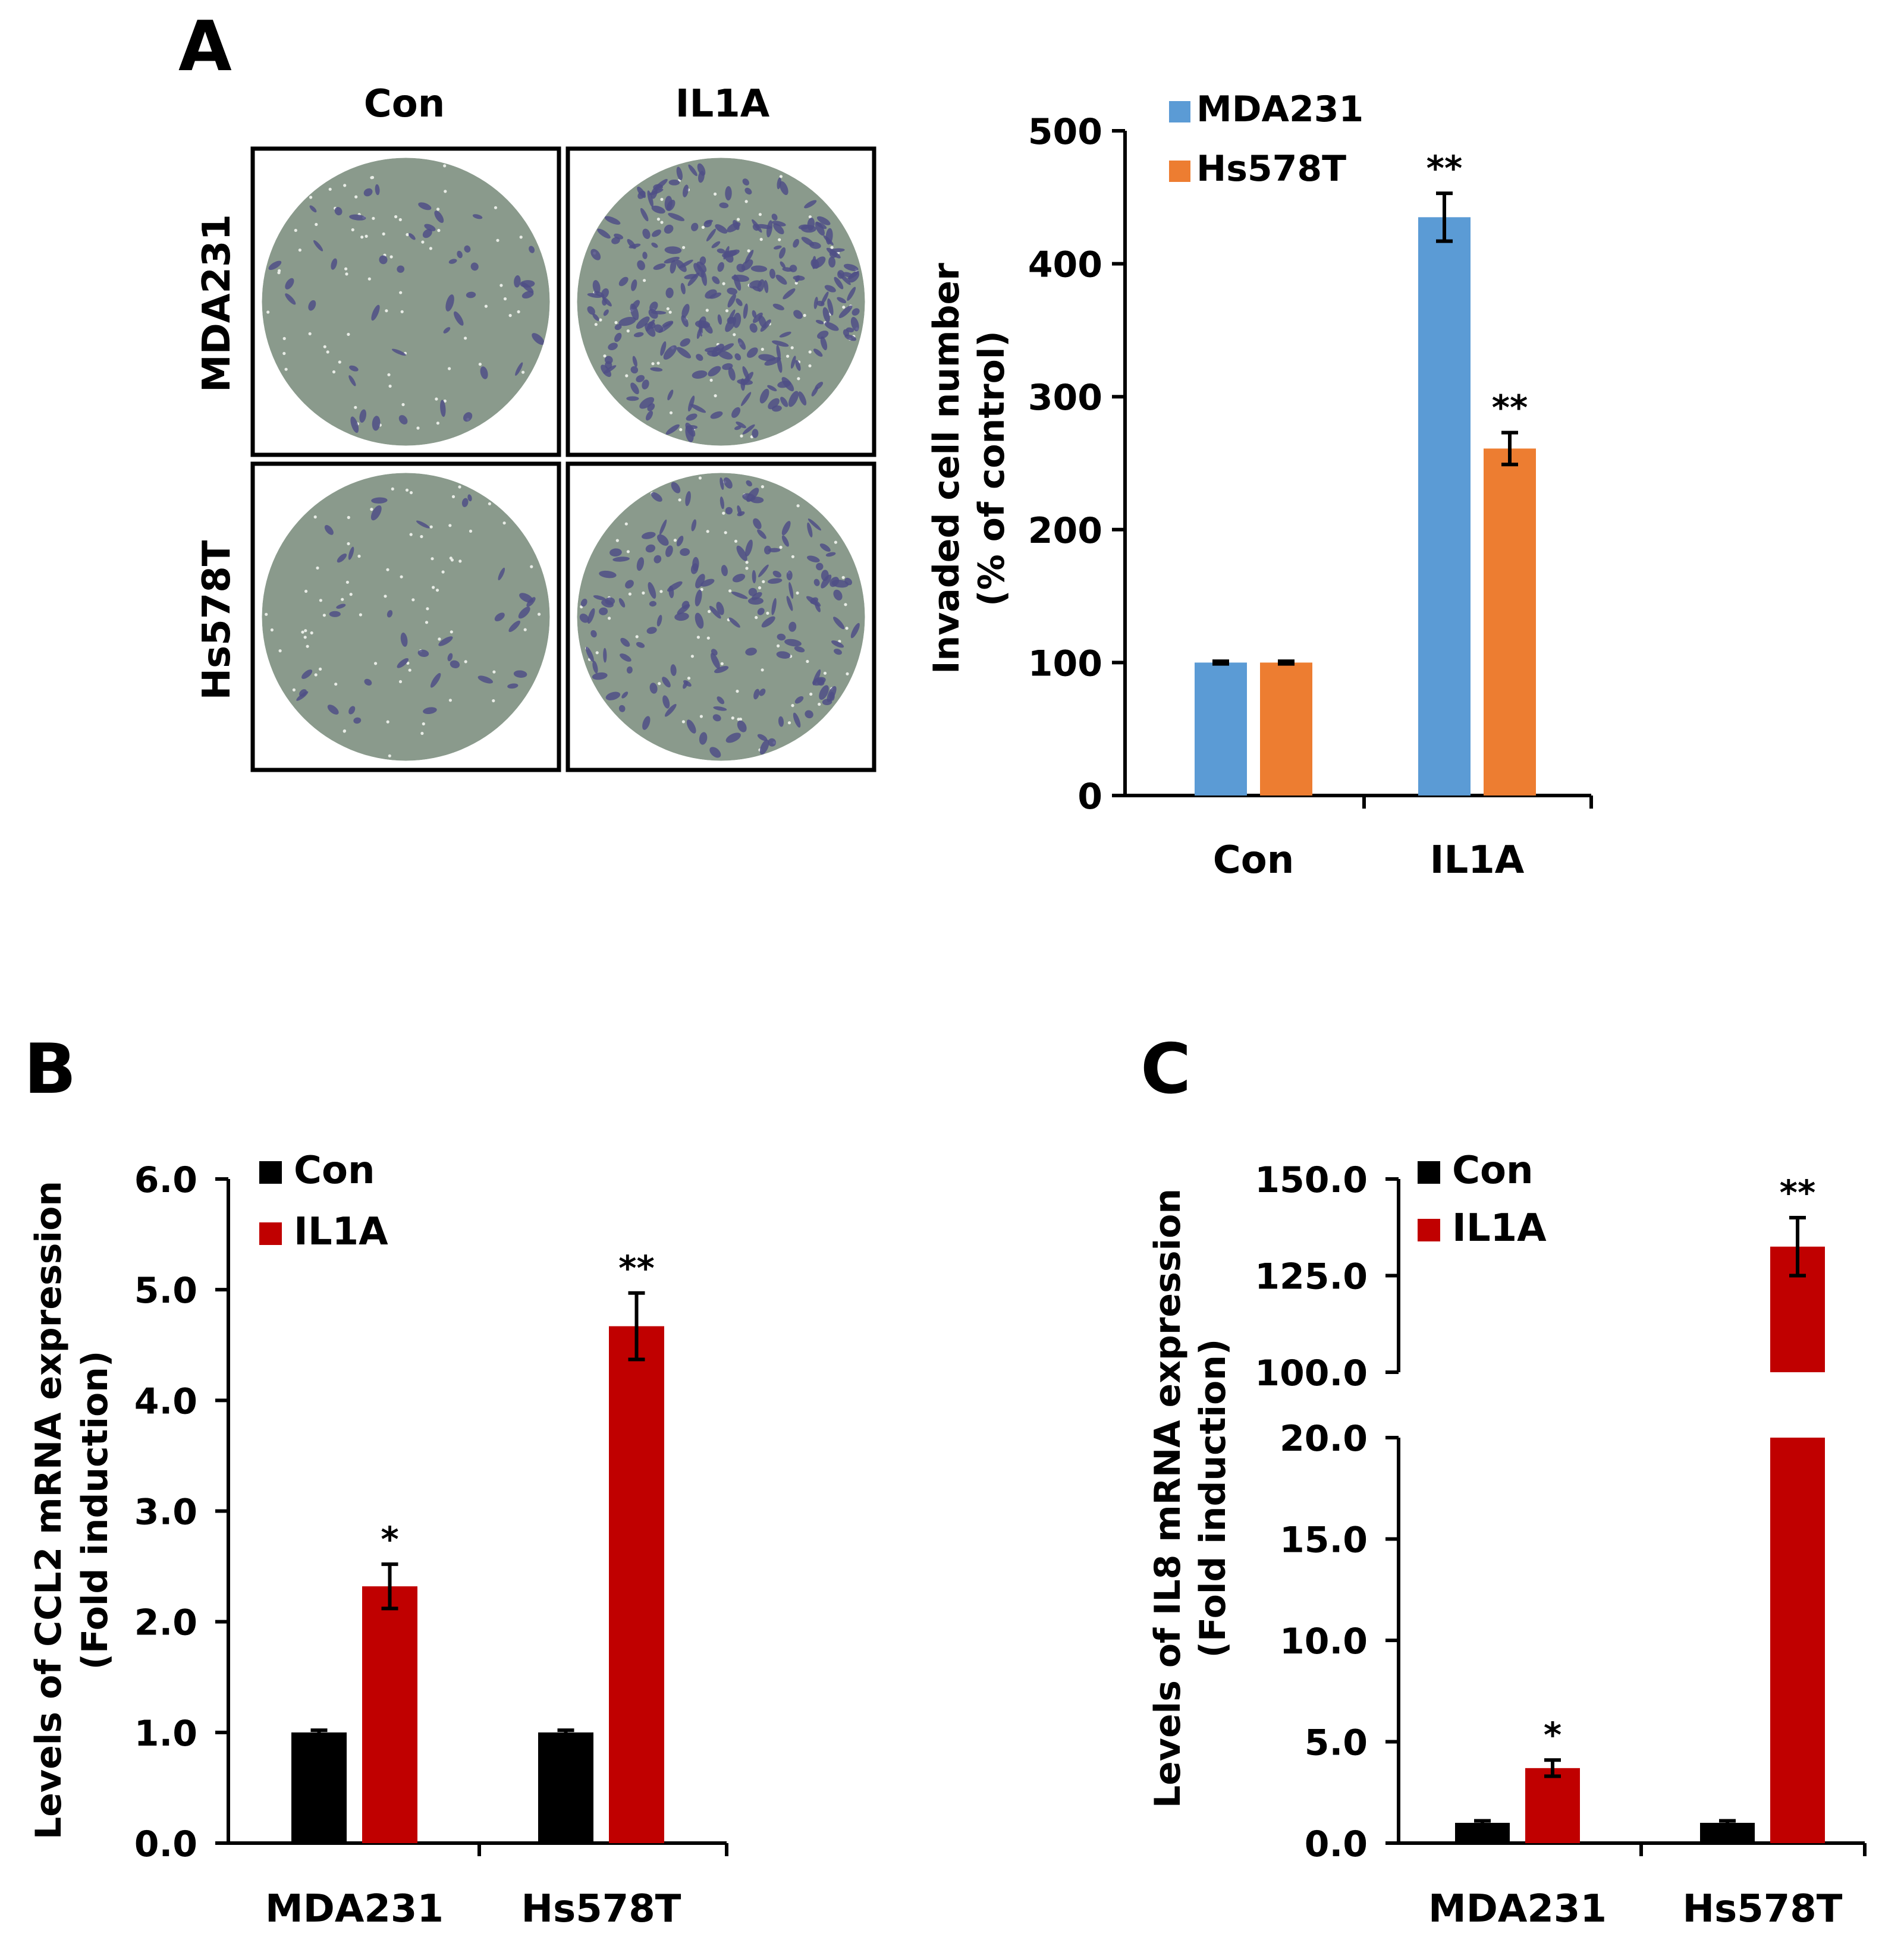 The width and height of the screenshot is (1904, 1943). What do you see at coordinates (1552, 1768) in the screenshot?
I see `error-bar-il1a-mda231` at bounding box center [1552, 1768].